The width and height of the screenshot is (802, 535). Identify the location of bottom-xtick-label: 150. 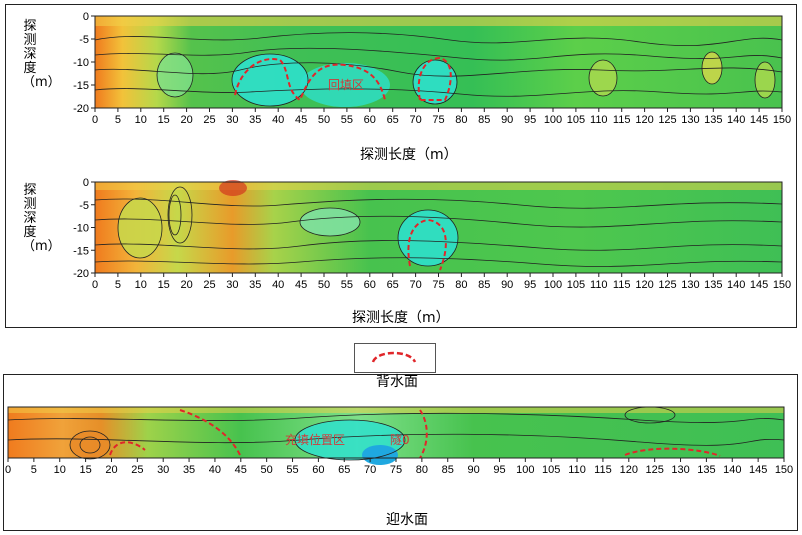
(784, 470).